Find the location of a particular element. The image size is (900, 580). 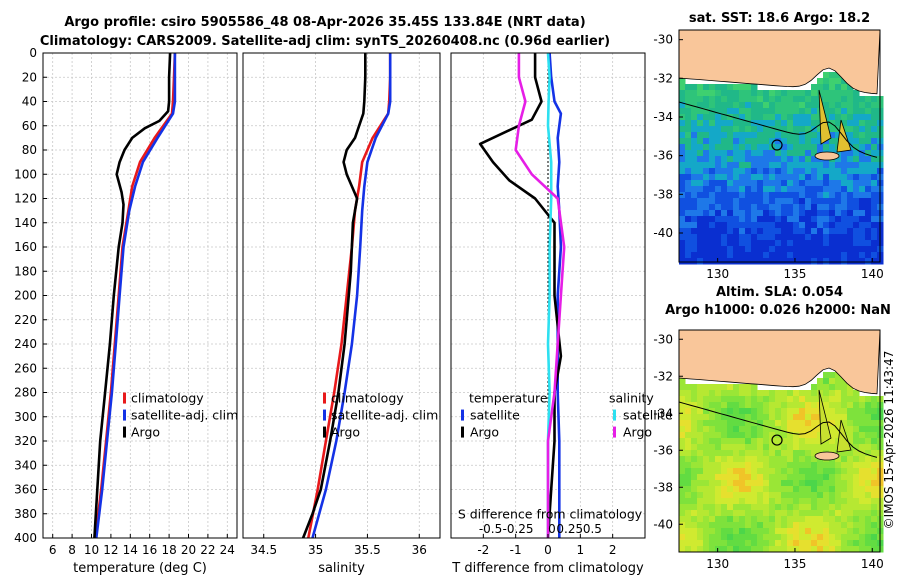

y-tick-label: 220 is located at coordinates (25, 320).